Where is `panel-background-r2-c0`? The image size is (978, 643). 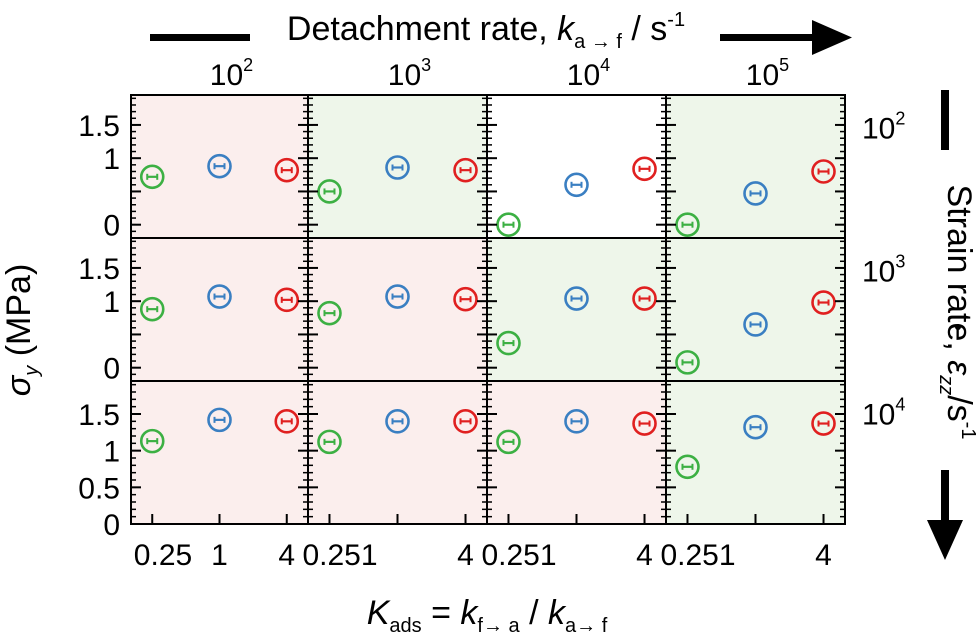 panel-background-r2-c0 is located at coordinates (219, 452).